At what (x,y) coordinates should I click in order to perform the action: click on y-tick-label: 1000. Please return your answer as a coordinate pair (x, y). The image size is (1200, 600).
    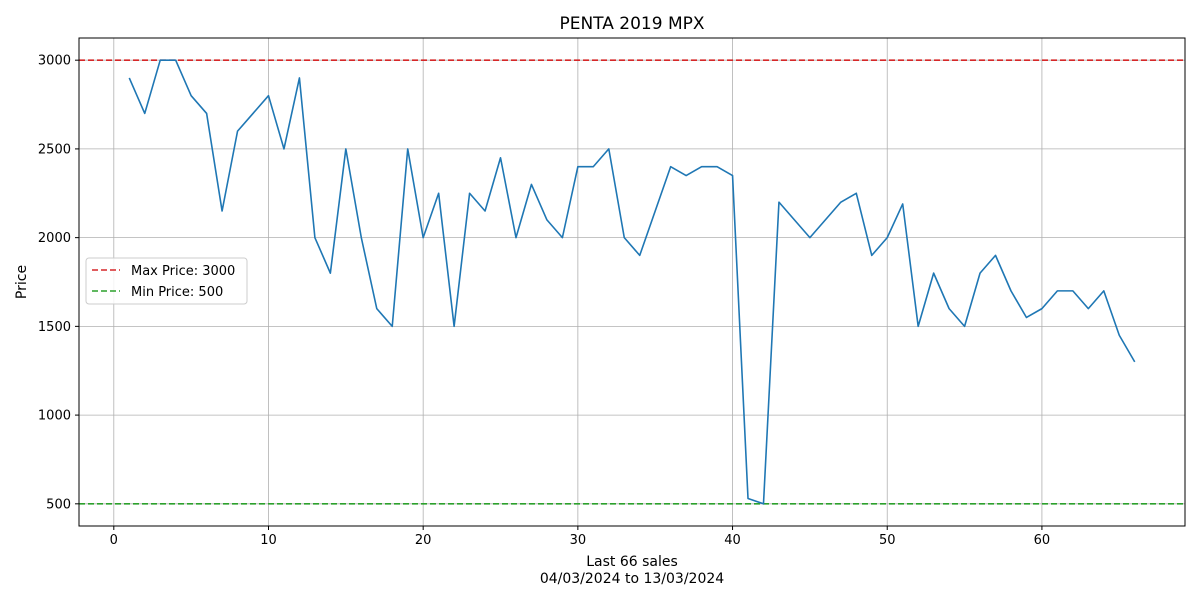
    Looking at the image, I should click on (54, 416).